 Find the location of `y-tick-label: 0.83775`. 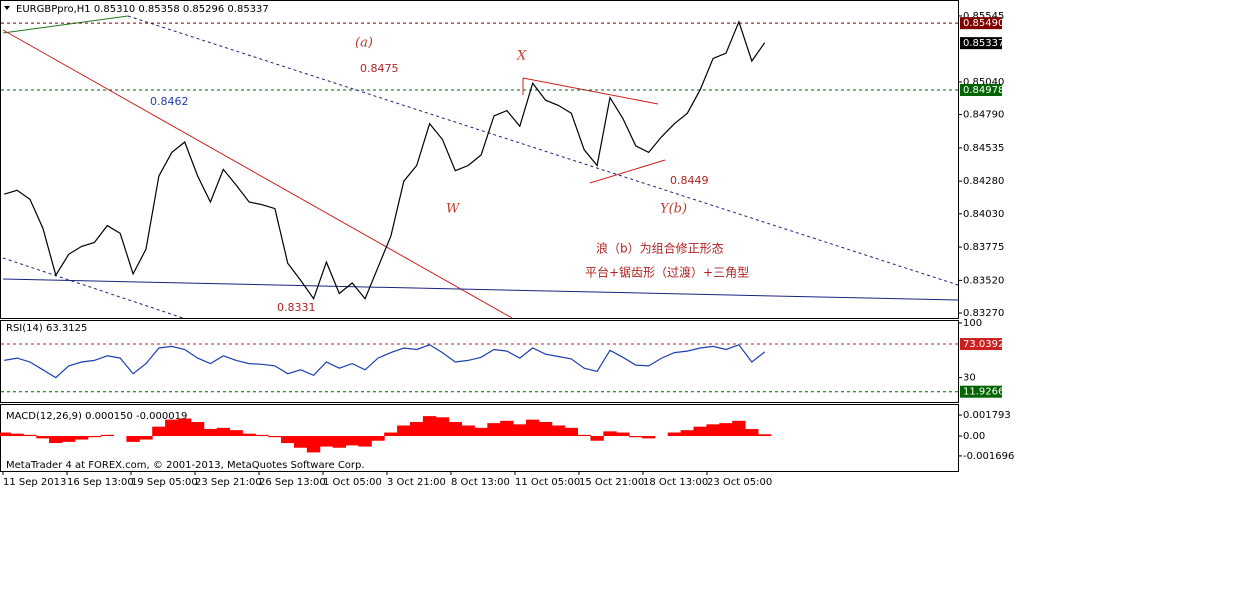

y-tick-label: 0.83775 is located at coordinates (983, 247).